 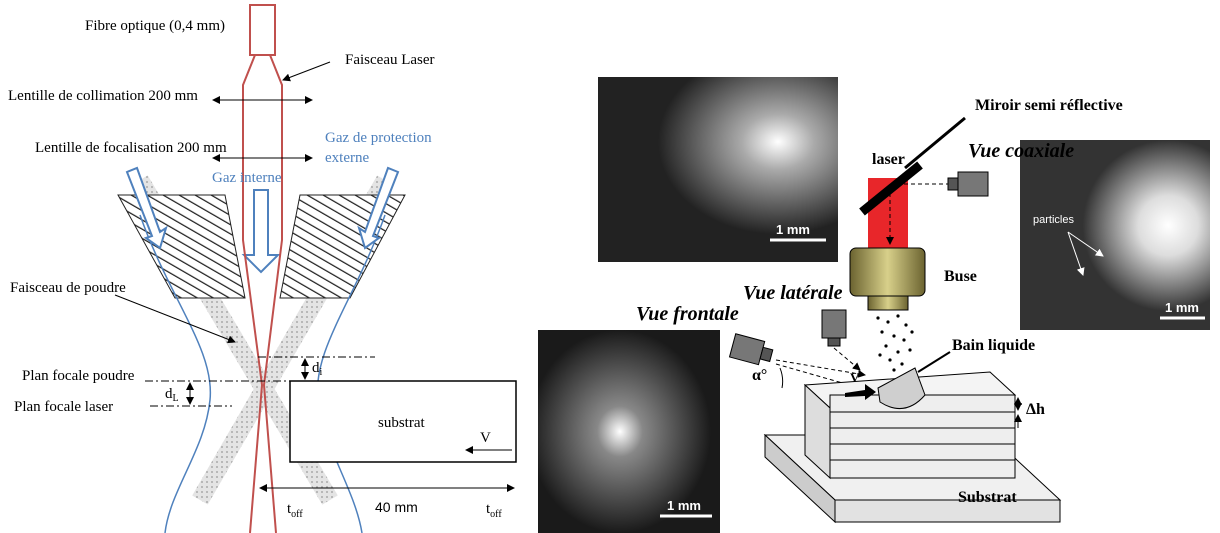 What do you see at coordinates (78, 376) in the screenshot?
I see `label: Plan focale poudre` at bounding box center [78, 376].